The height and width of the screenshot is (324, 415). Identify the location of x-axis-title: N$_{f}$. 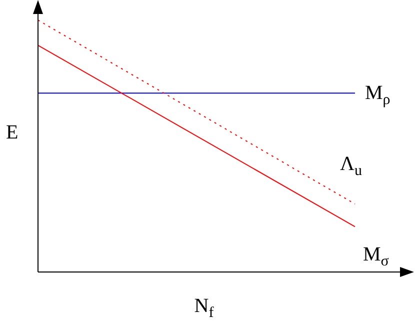
(204, 307).